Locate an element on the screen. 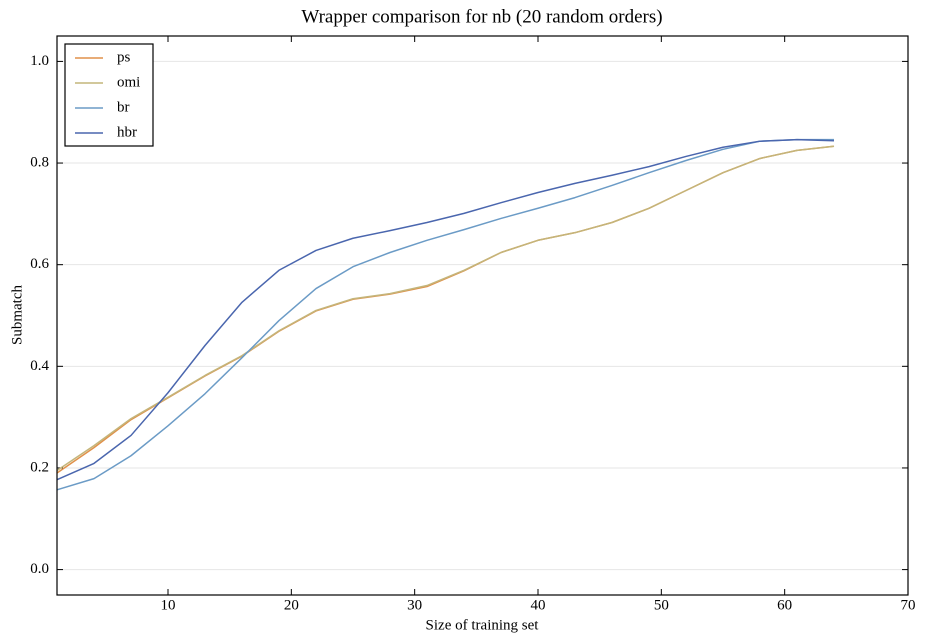  x-axis-label: Size of training set is located at coordinates (483, 625).